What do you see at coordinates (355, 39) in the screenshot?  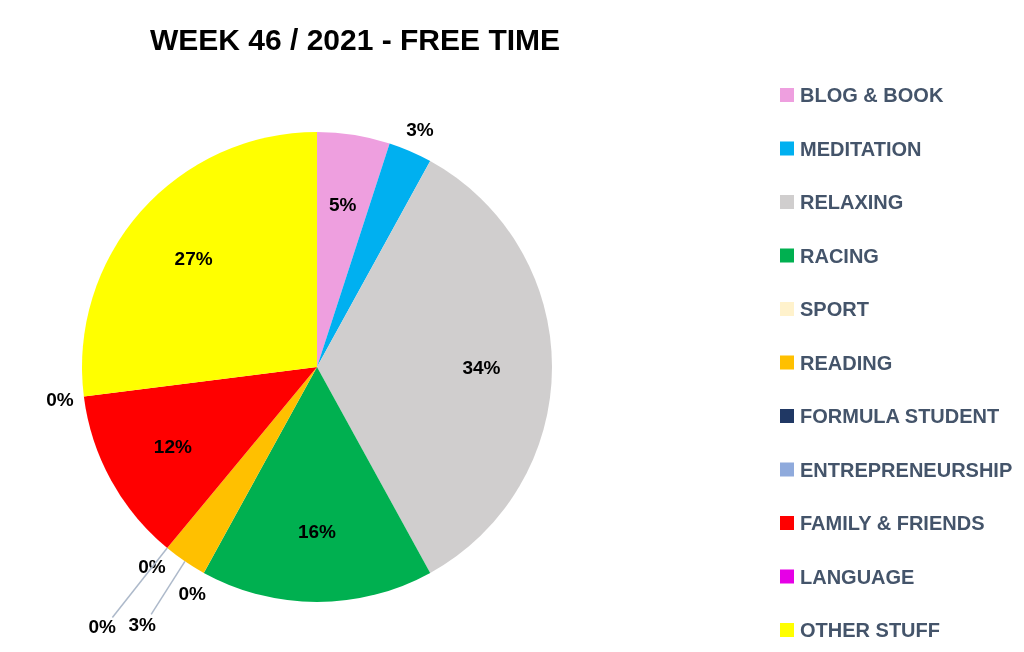 I see `chart-title: WEEK 46 / 2021 - FREE TIME` at bounding box center [355, 39].